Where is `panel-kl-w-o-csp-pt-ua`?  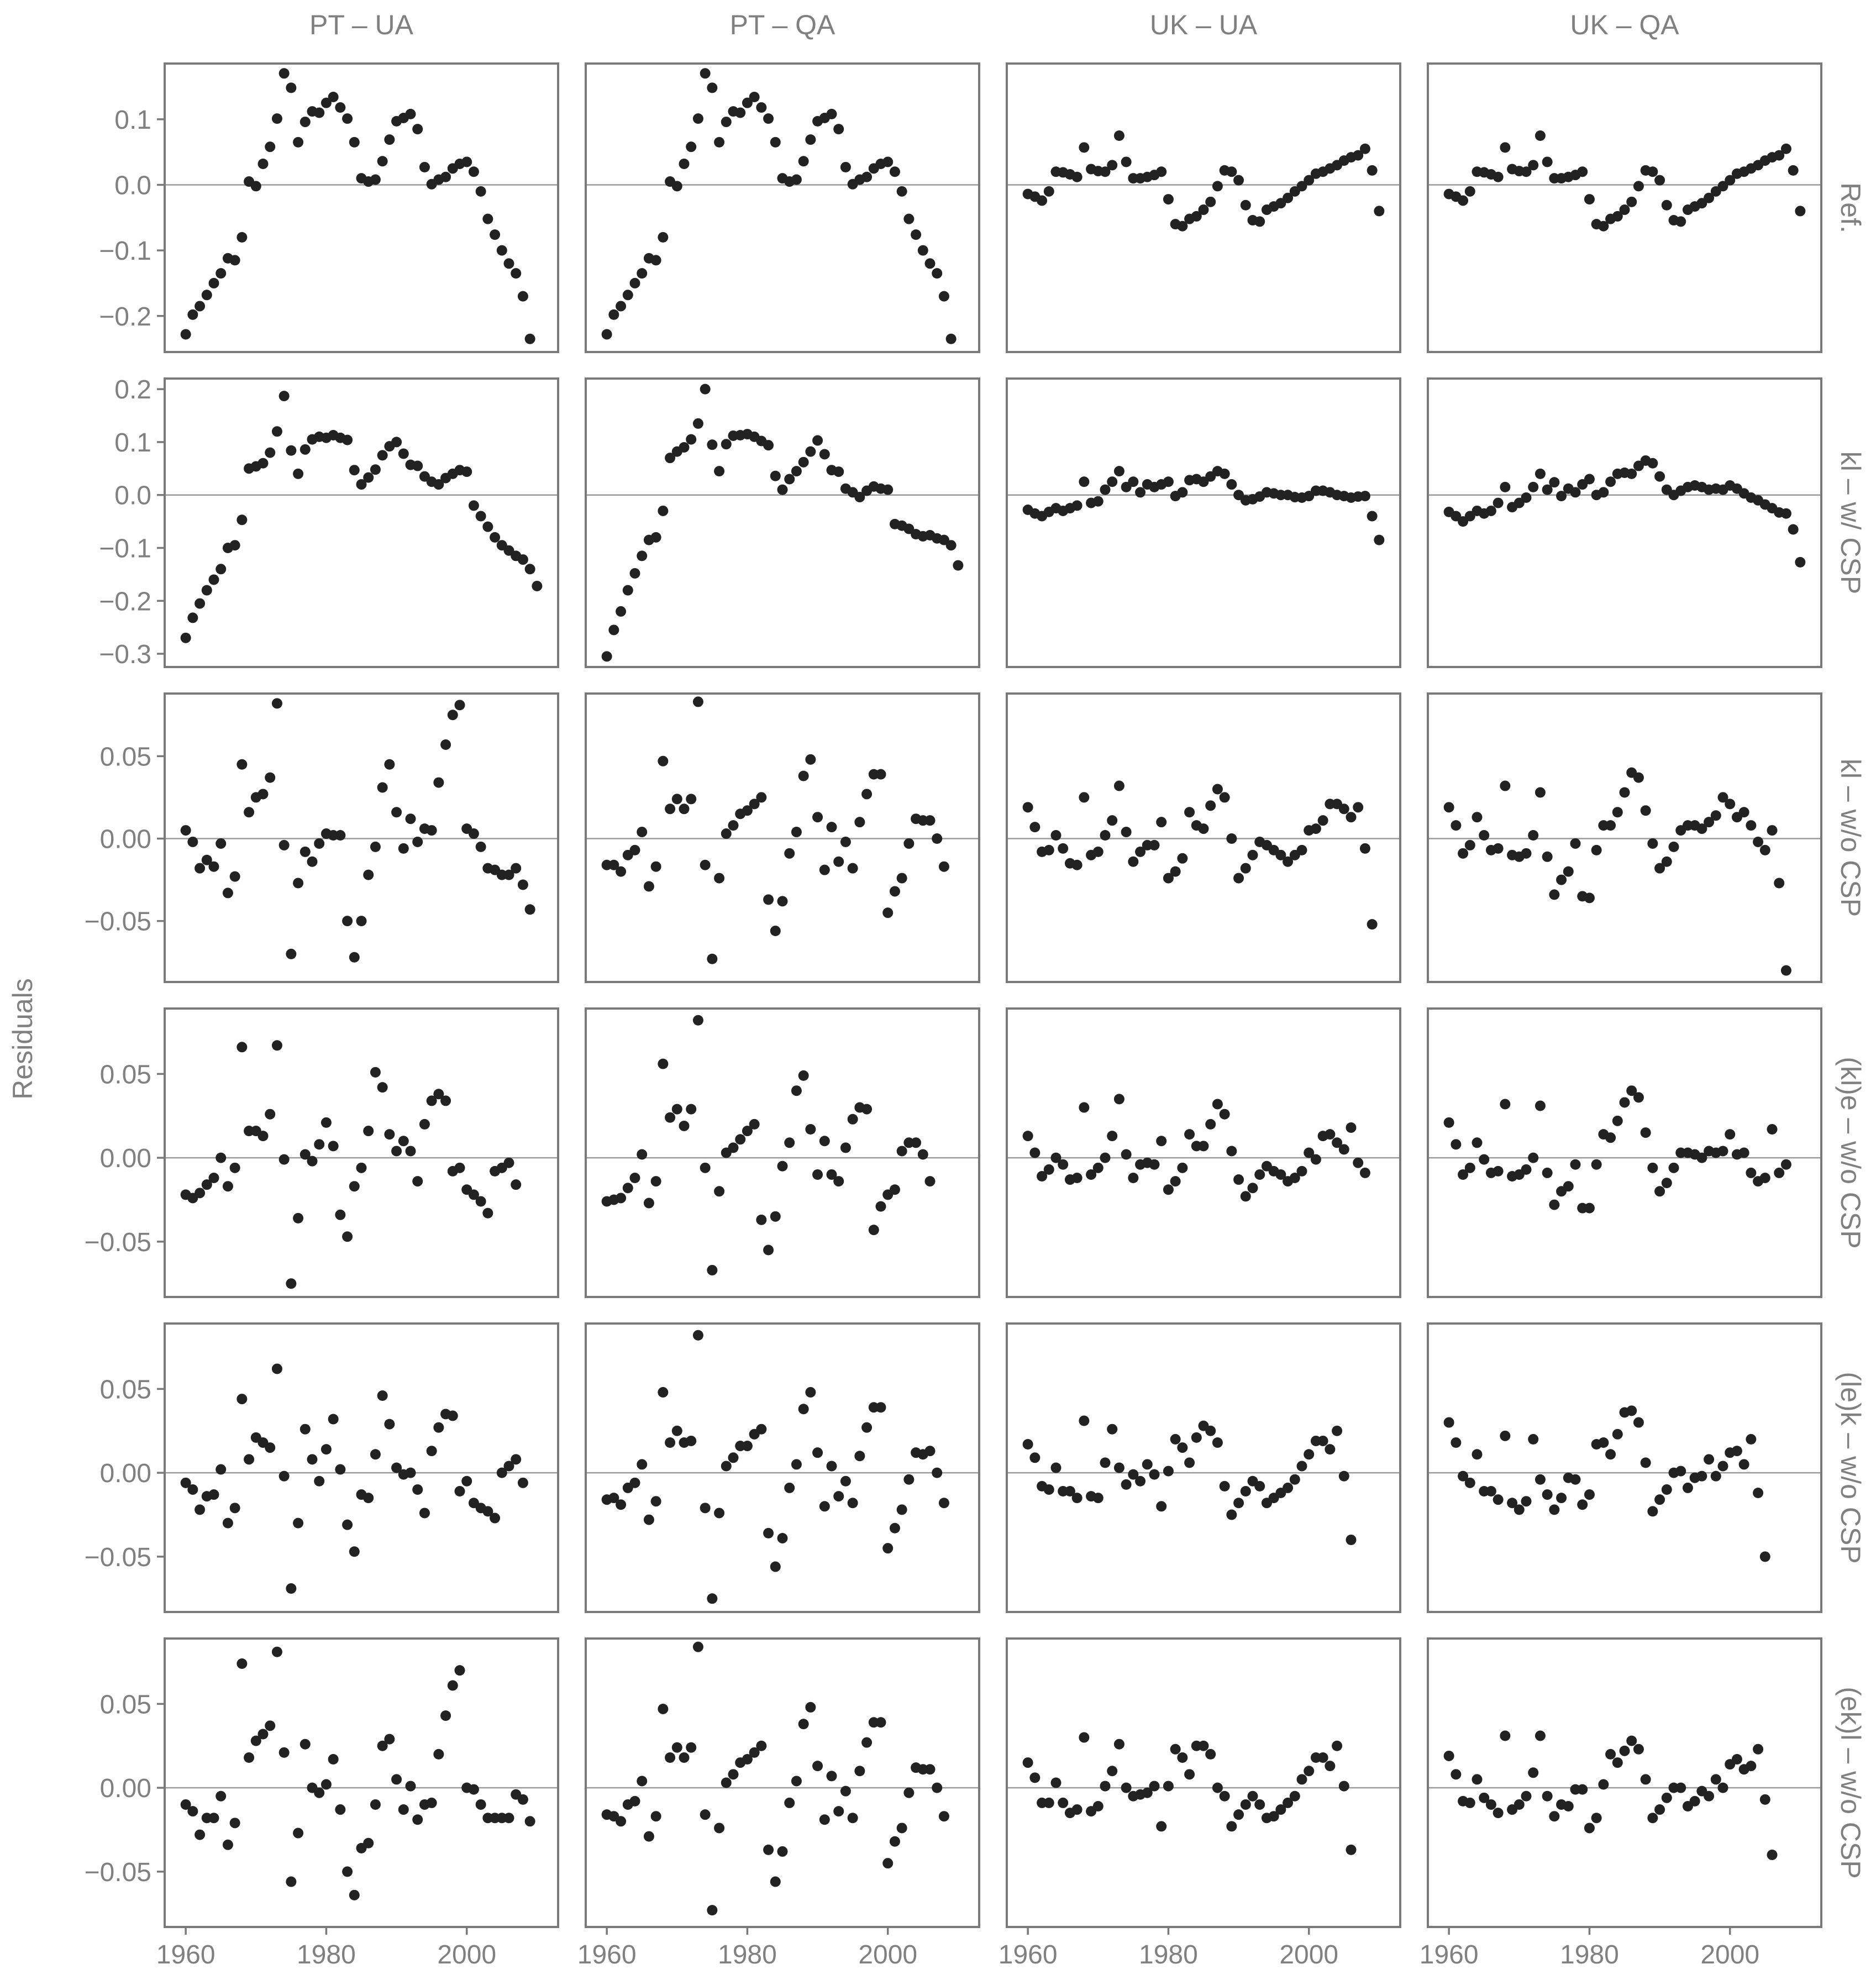
panel-kl-w-o-csp-pt-ua is located at coordinates (361, 837).